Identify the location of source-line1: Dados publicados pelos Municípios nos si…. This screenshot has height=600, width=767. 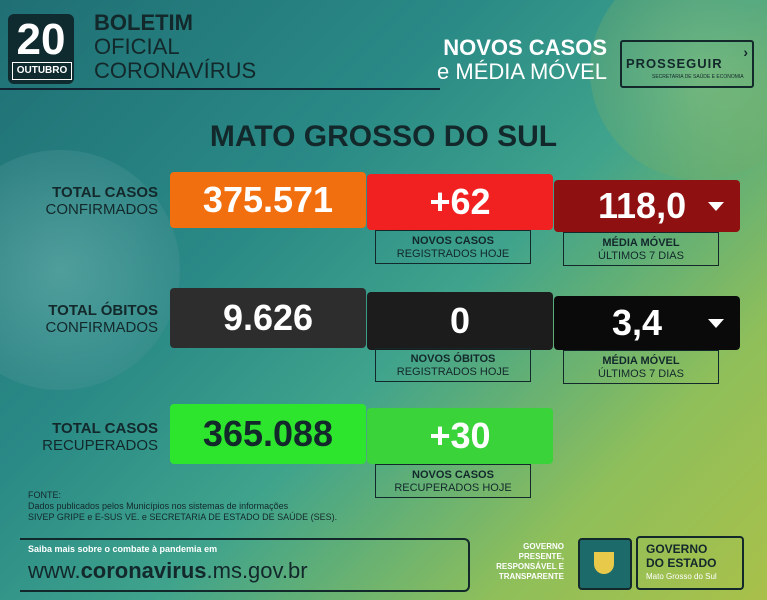
(158, 506).